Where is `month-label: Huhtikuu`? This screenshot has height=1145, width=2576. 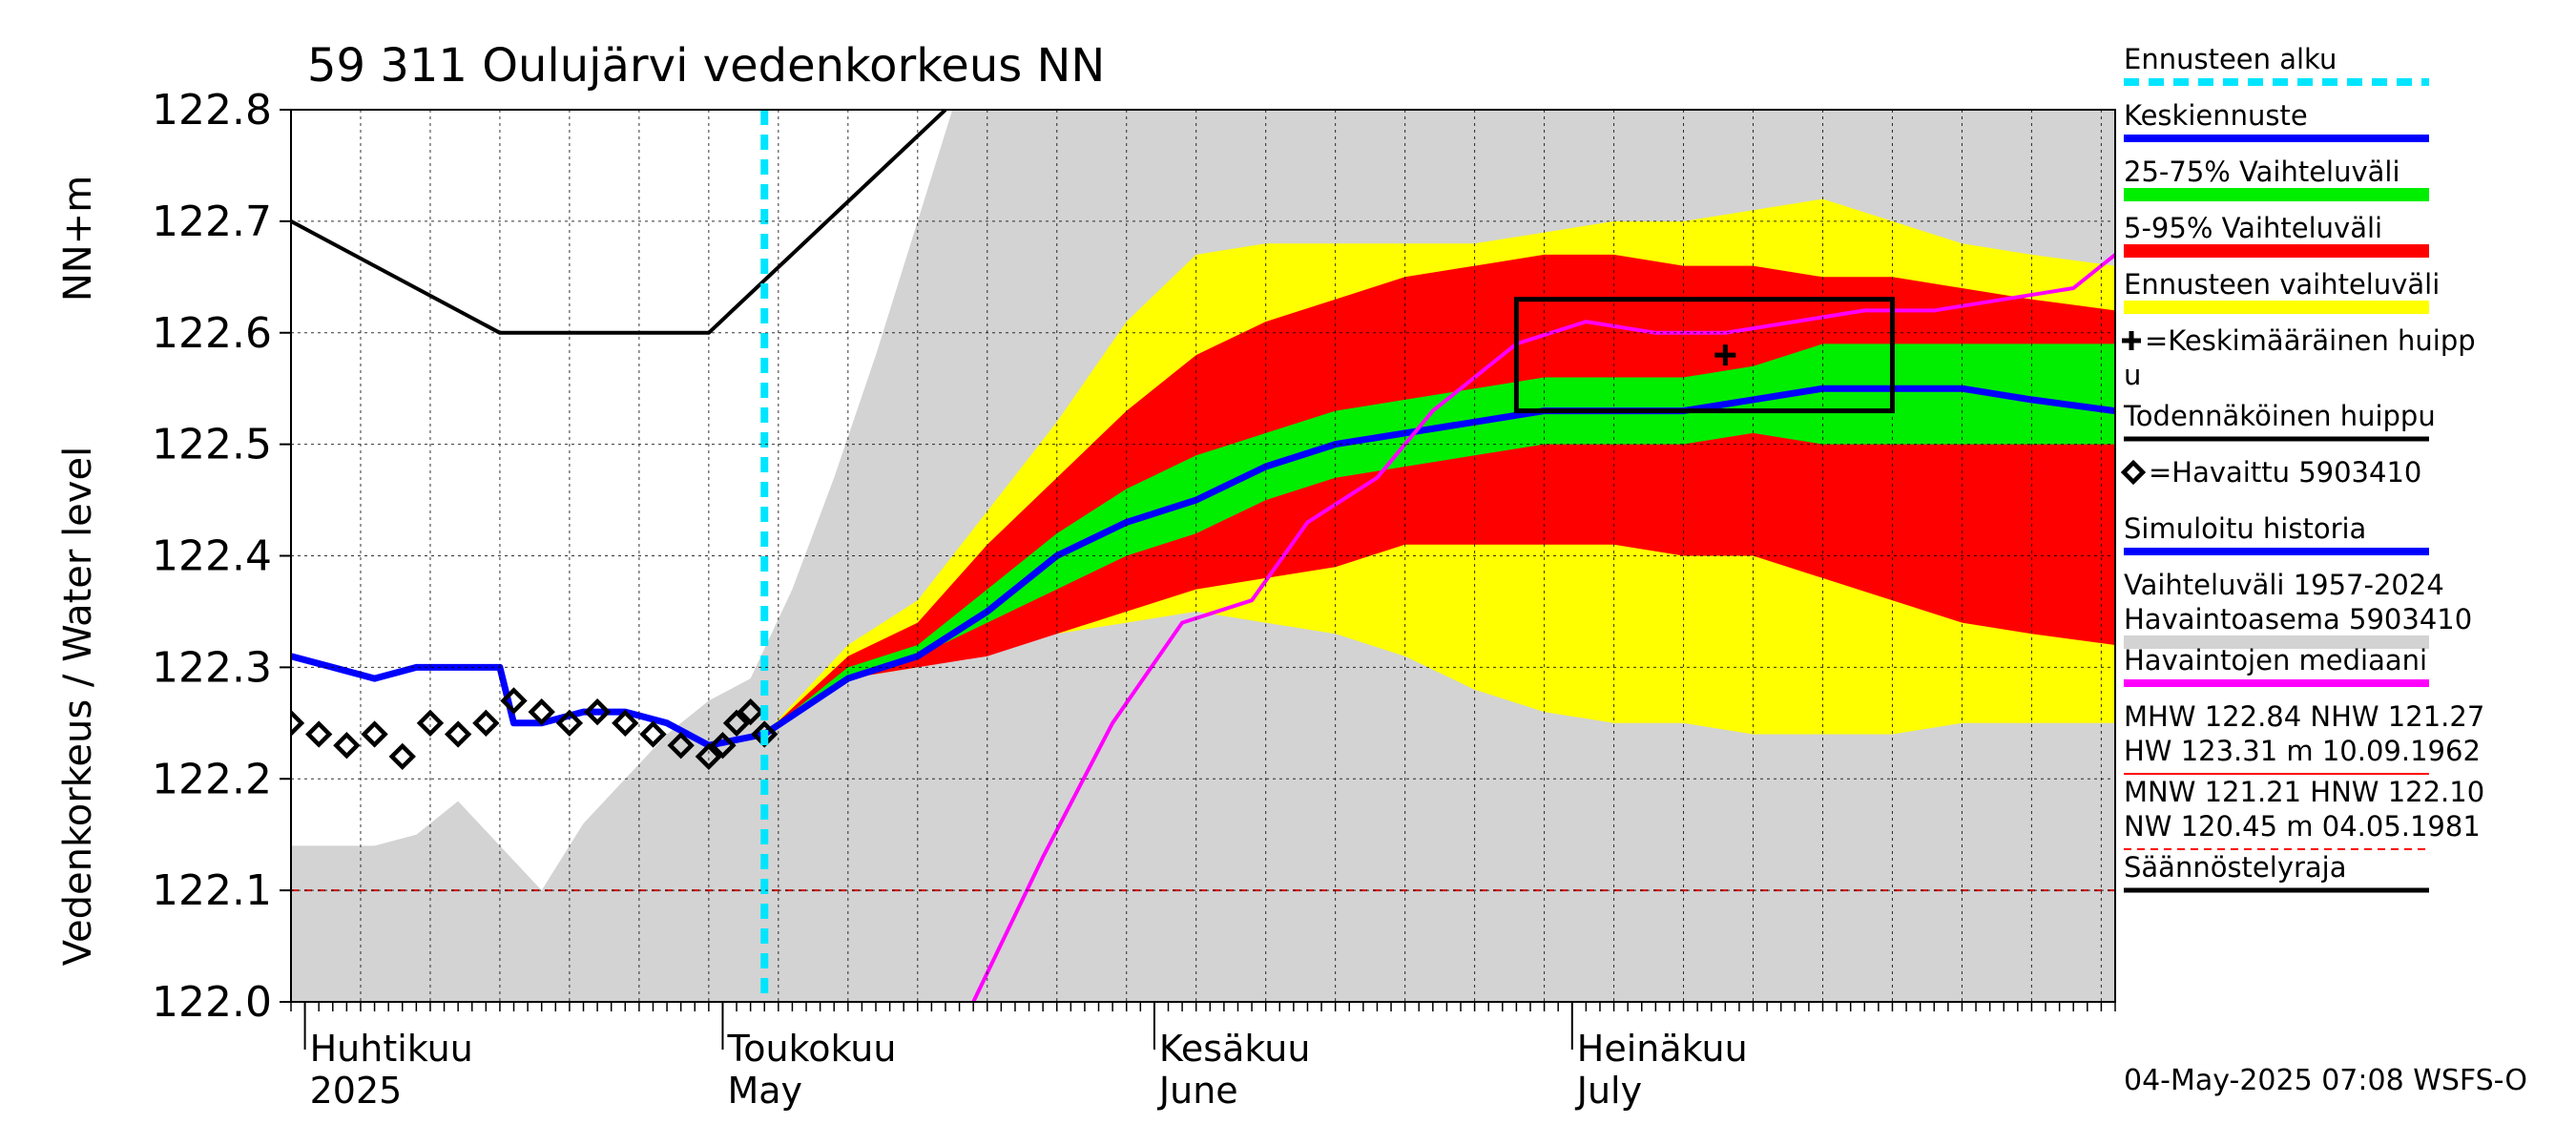 month-label: Huhtikuu is located at coordinates (391, 1049).